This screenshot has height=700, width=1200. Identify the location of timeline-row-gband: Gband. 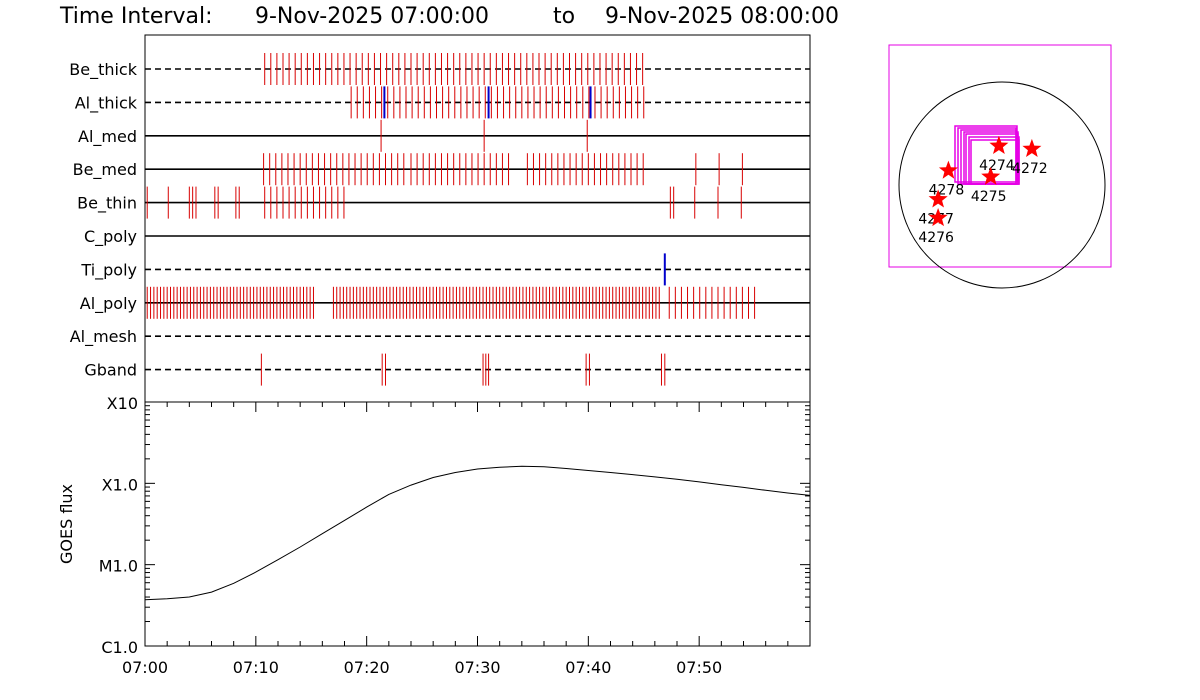
(447, 369).